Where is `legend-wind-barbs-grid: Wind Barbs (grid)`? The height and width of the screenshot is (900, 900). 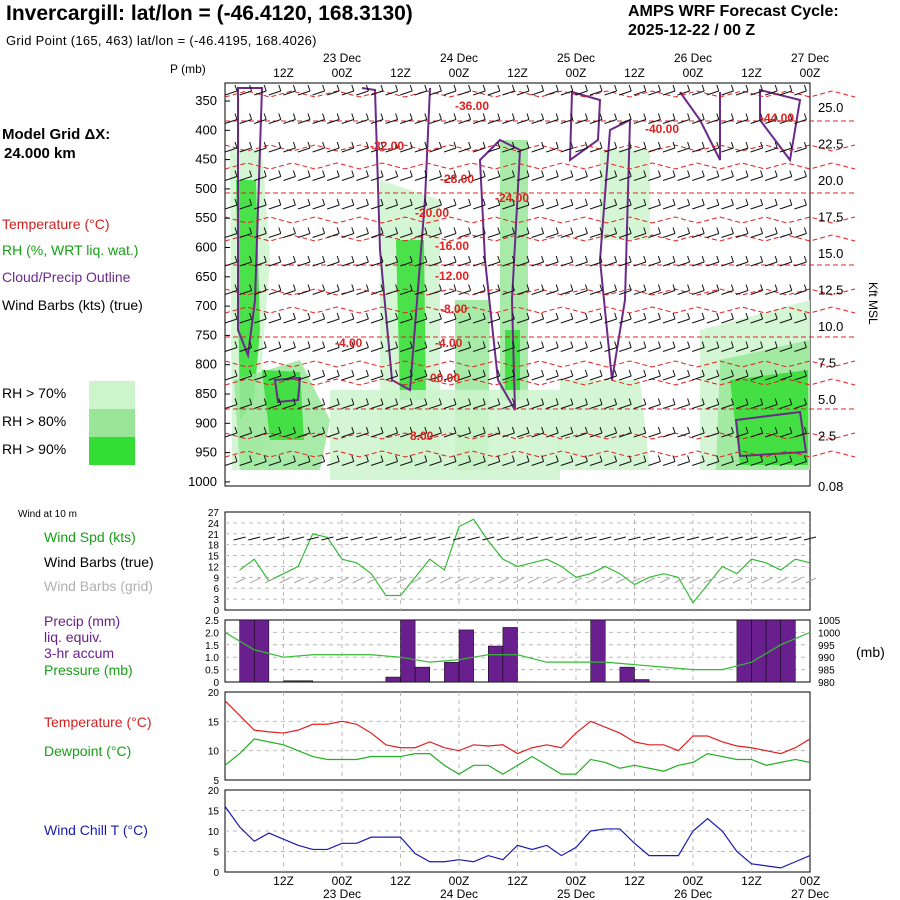 legend-wind-barbs-grid: Wind Barbs (grid) is located at coordinates (98, 586).